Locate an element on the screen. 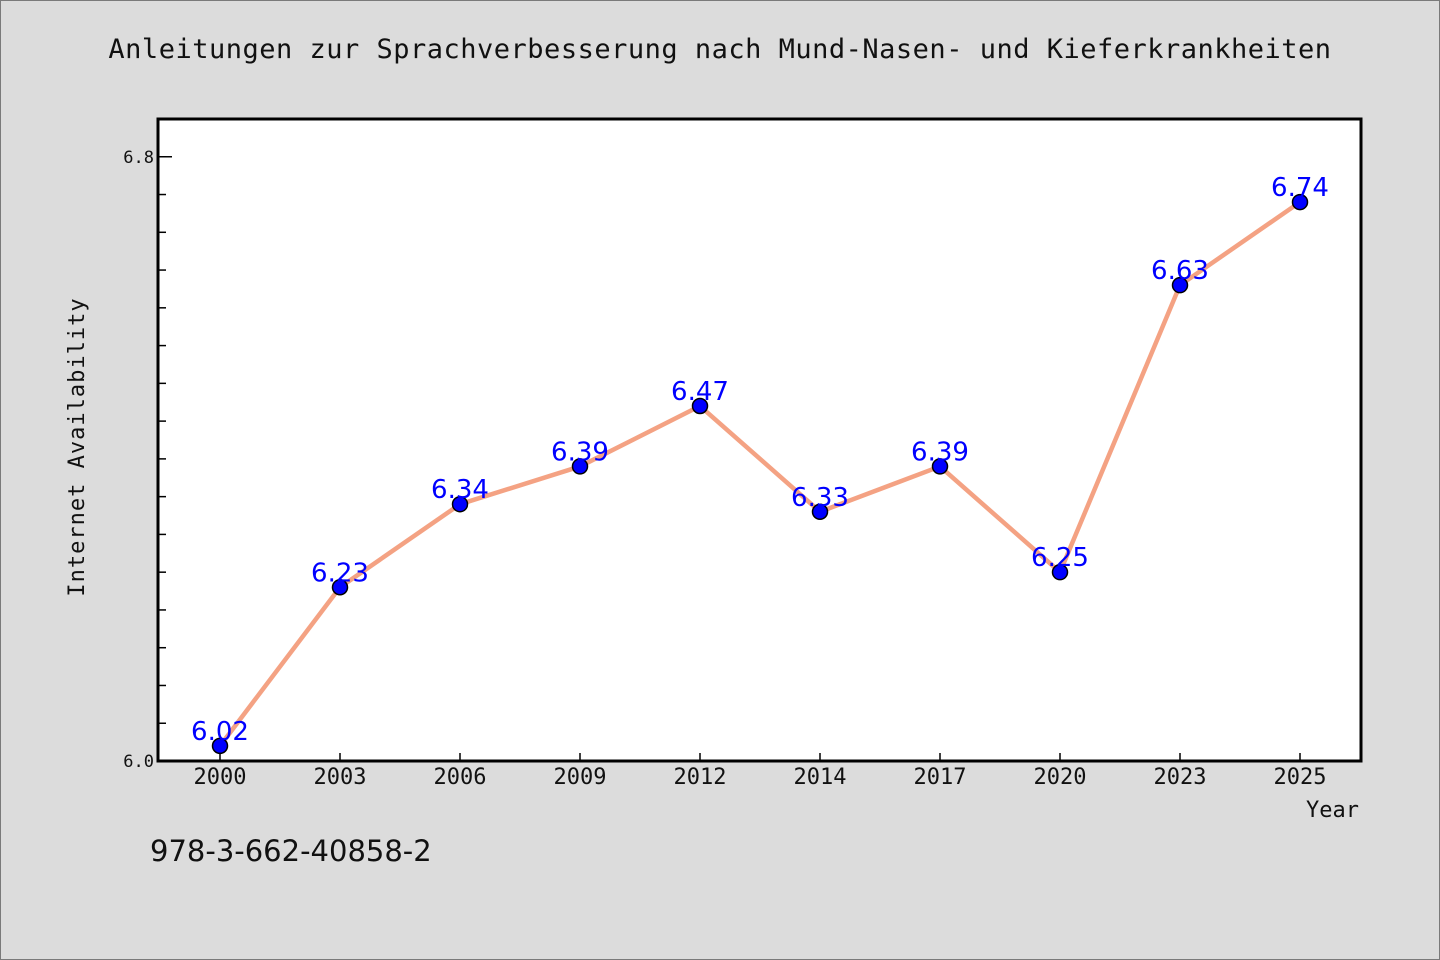  x-axis-label: Year is located at coordinates (1332, 810).